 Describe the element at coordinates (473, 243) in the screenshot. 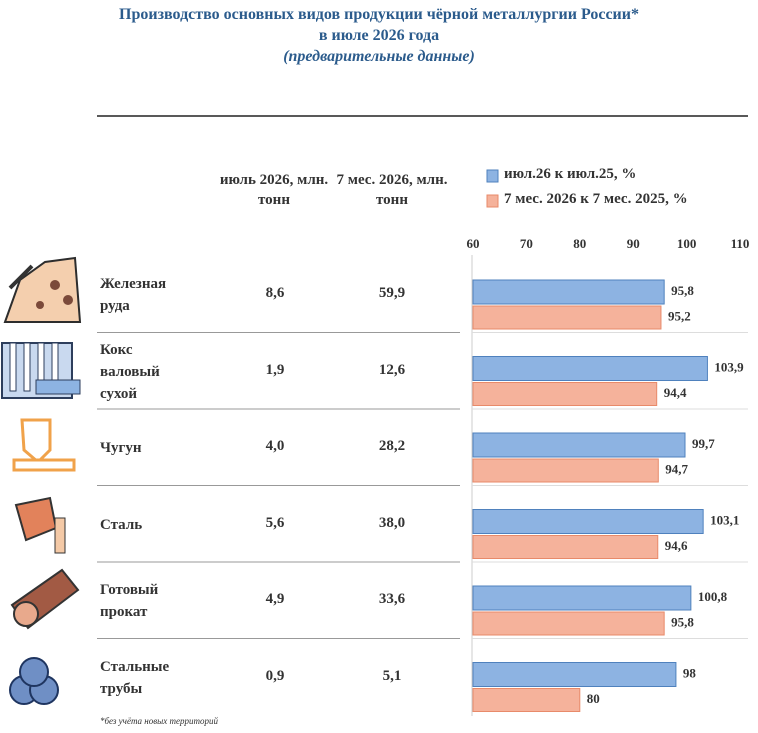

I see `x-tick-label: 60` at that location.